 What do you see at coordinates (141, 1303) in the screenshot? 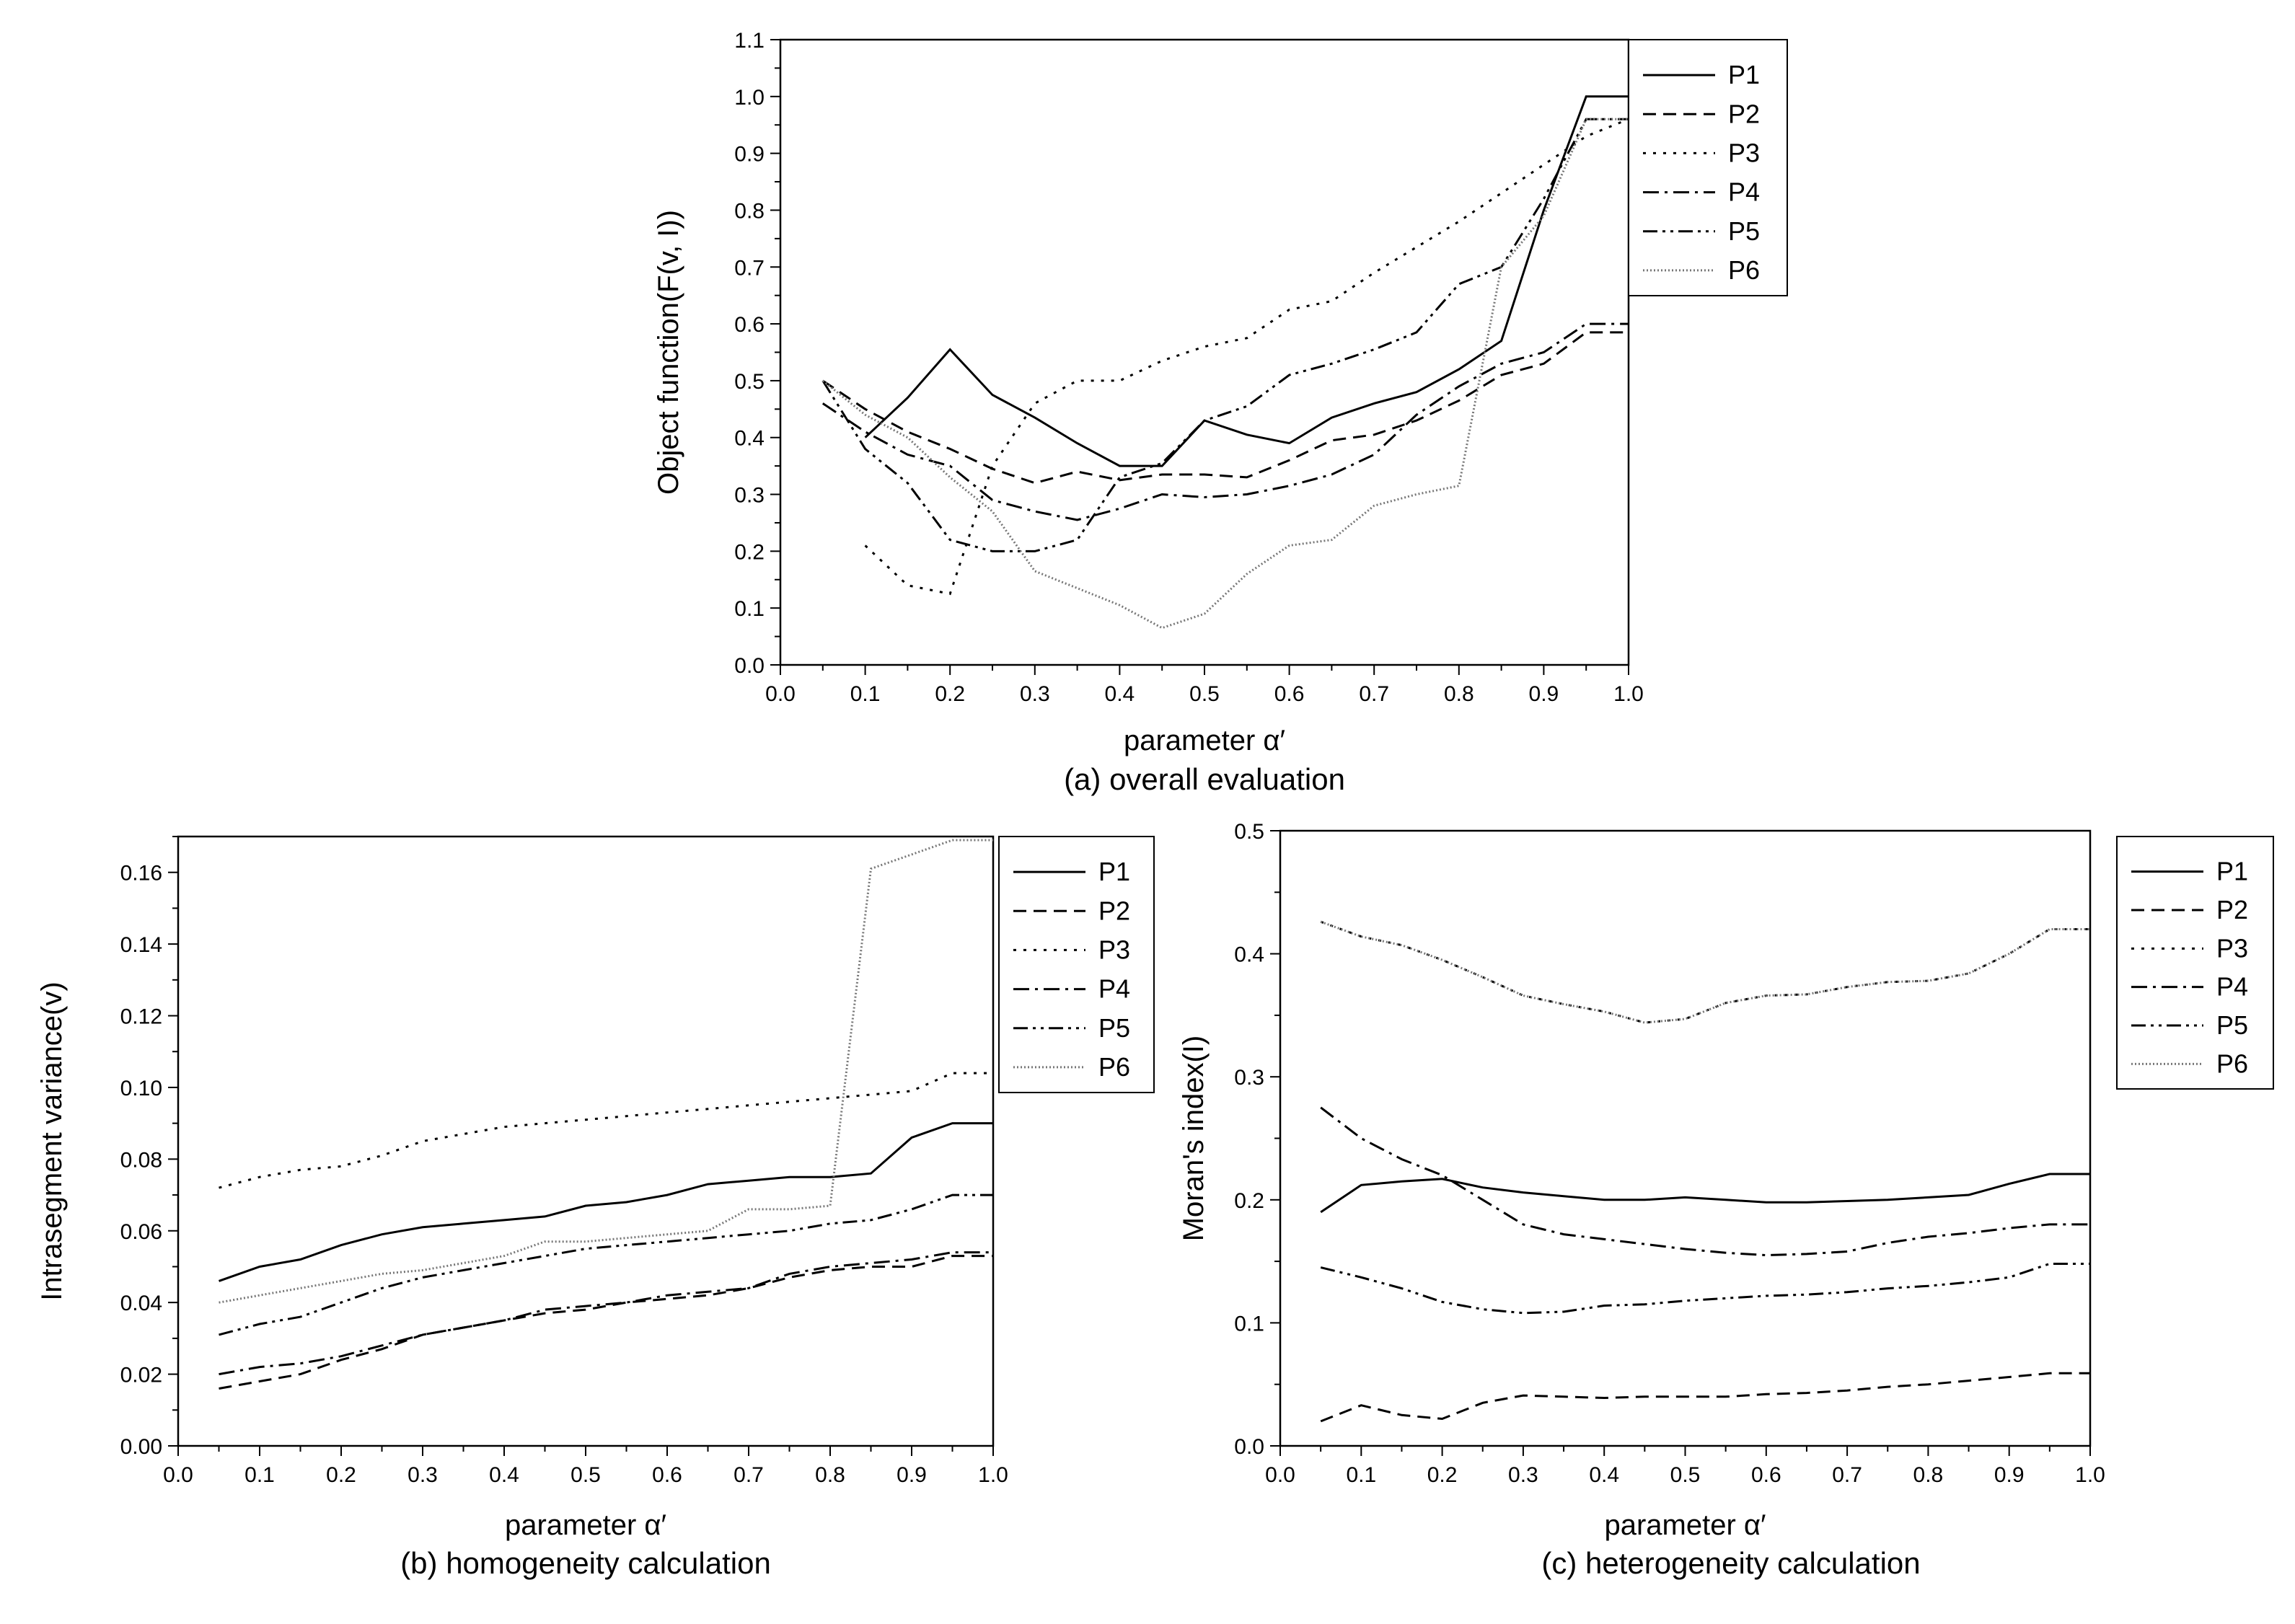
I see `y-tick-label: 0.04` at bounding box center [141, 1303].